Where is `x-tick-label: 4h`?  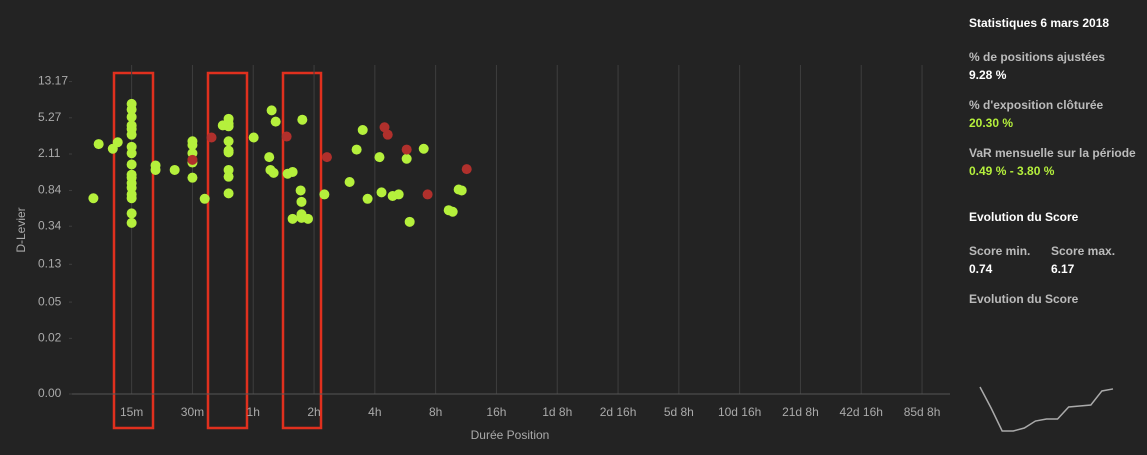 x-tick-label: 4h is located at coordinates (374, 412).